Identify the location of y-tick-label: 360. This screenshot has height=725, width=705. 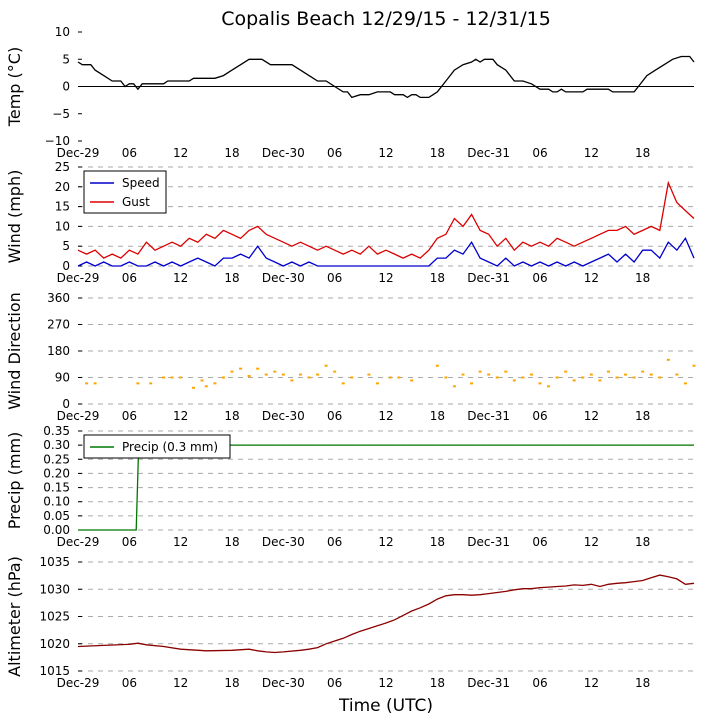
(58, 298).